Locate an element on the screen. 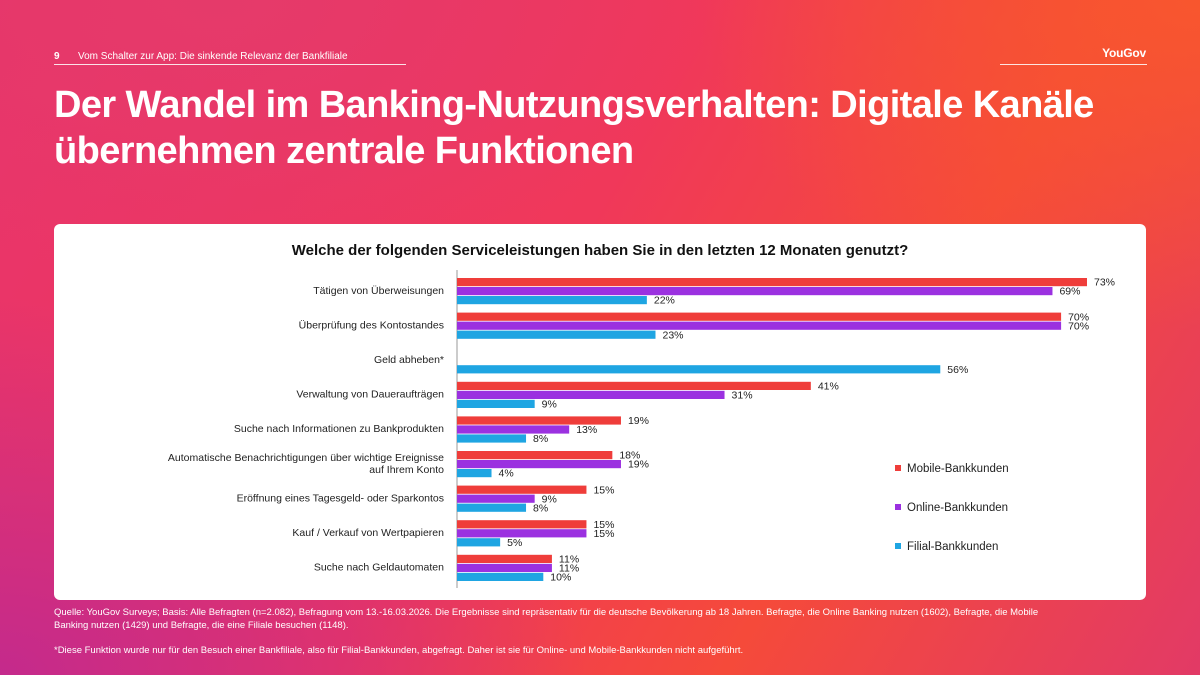 The image size is (1200, 675). category-label: Tätigen von Überweisungen is located at coordinates (378, 291).